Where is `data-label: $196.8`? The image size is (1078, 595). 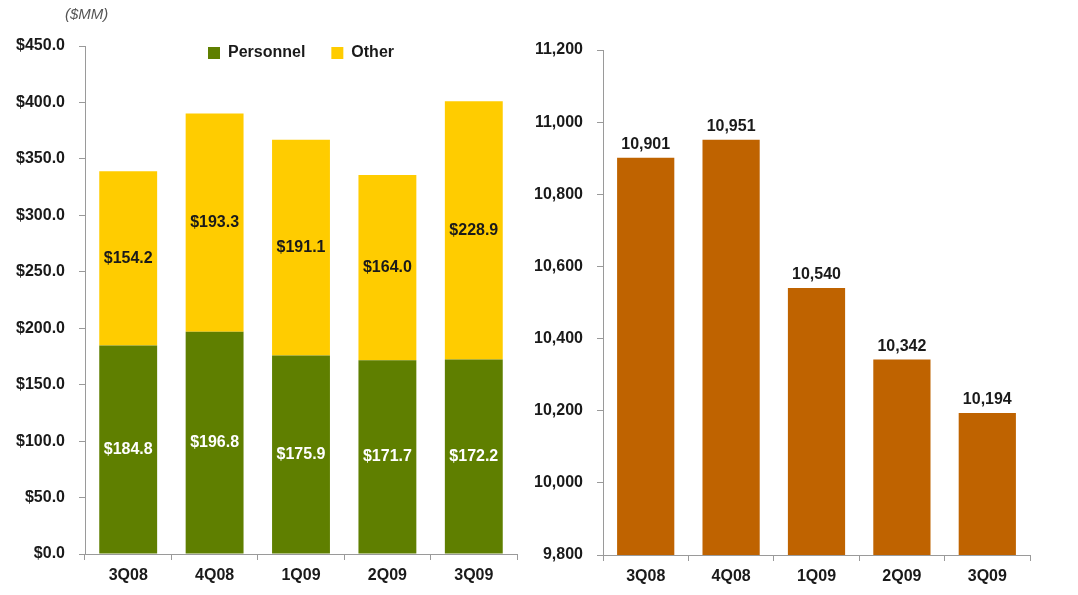 data-label: $196.8 is located at coordinates (215, 442).